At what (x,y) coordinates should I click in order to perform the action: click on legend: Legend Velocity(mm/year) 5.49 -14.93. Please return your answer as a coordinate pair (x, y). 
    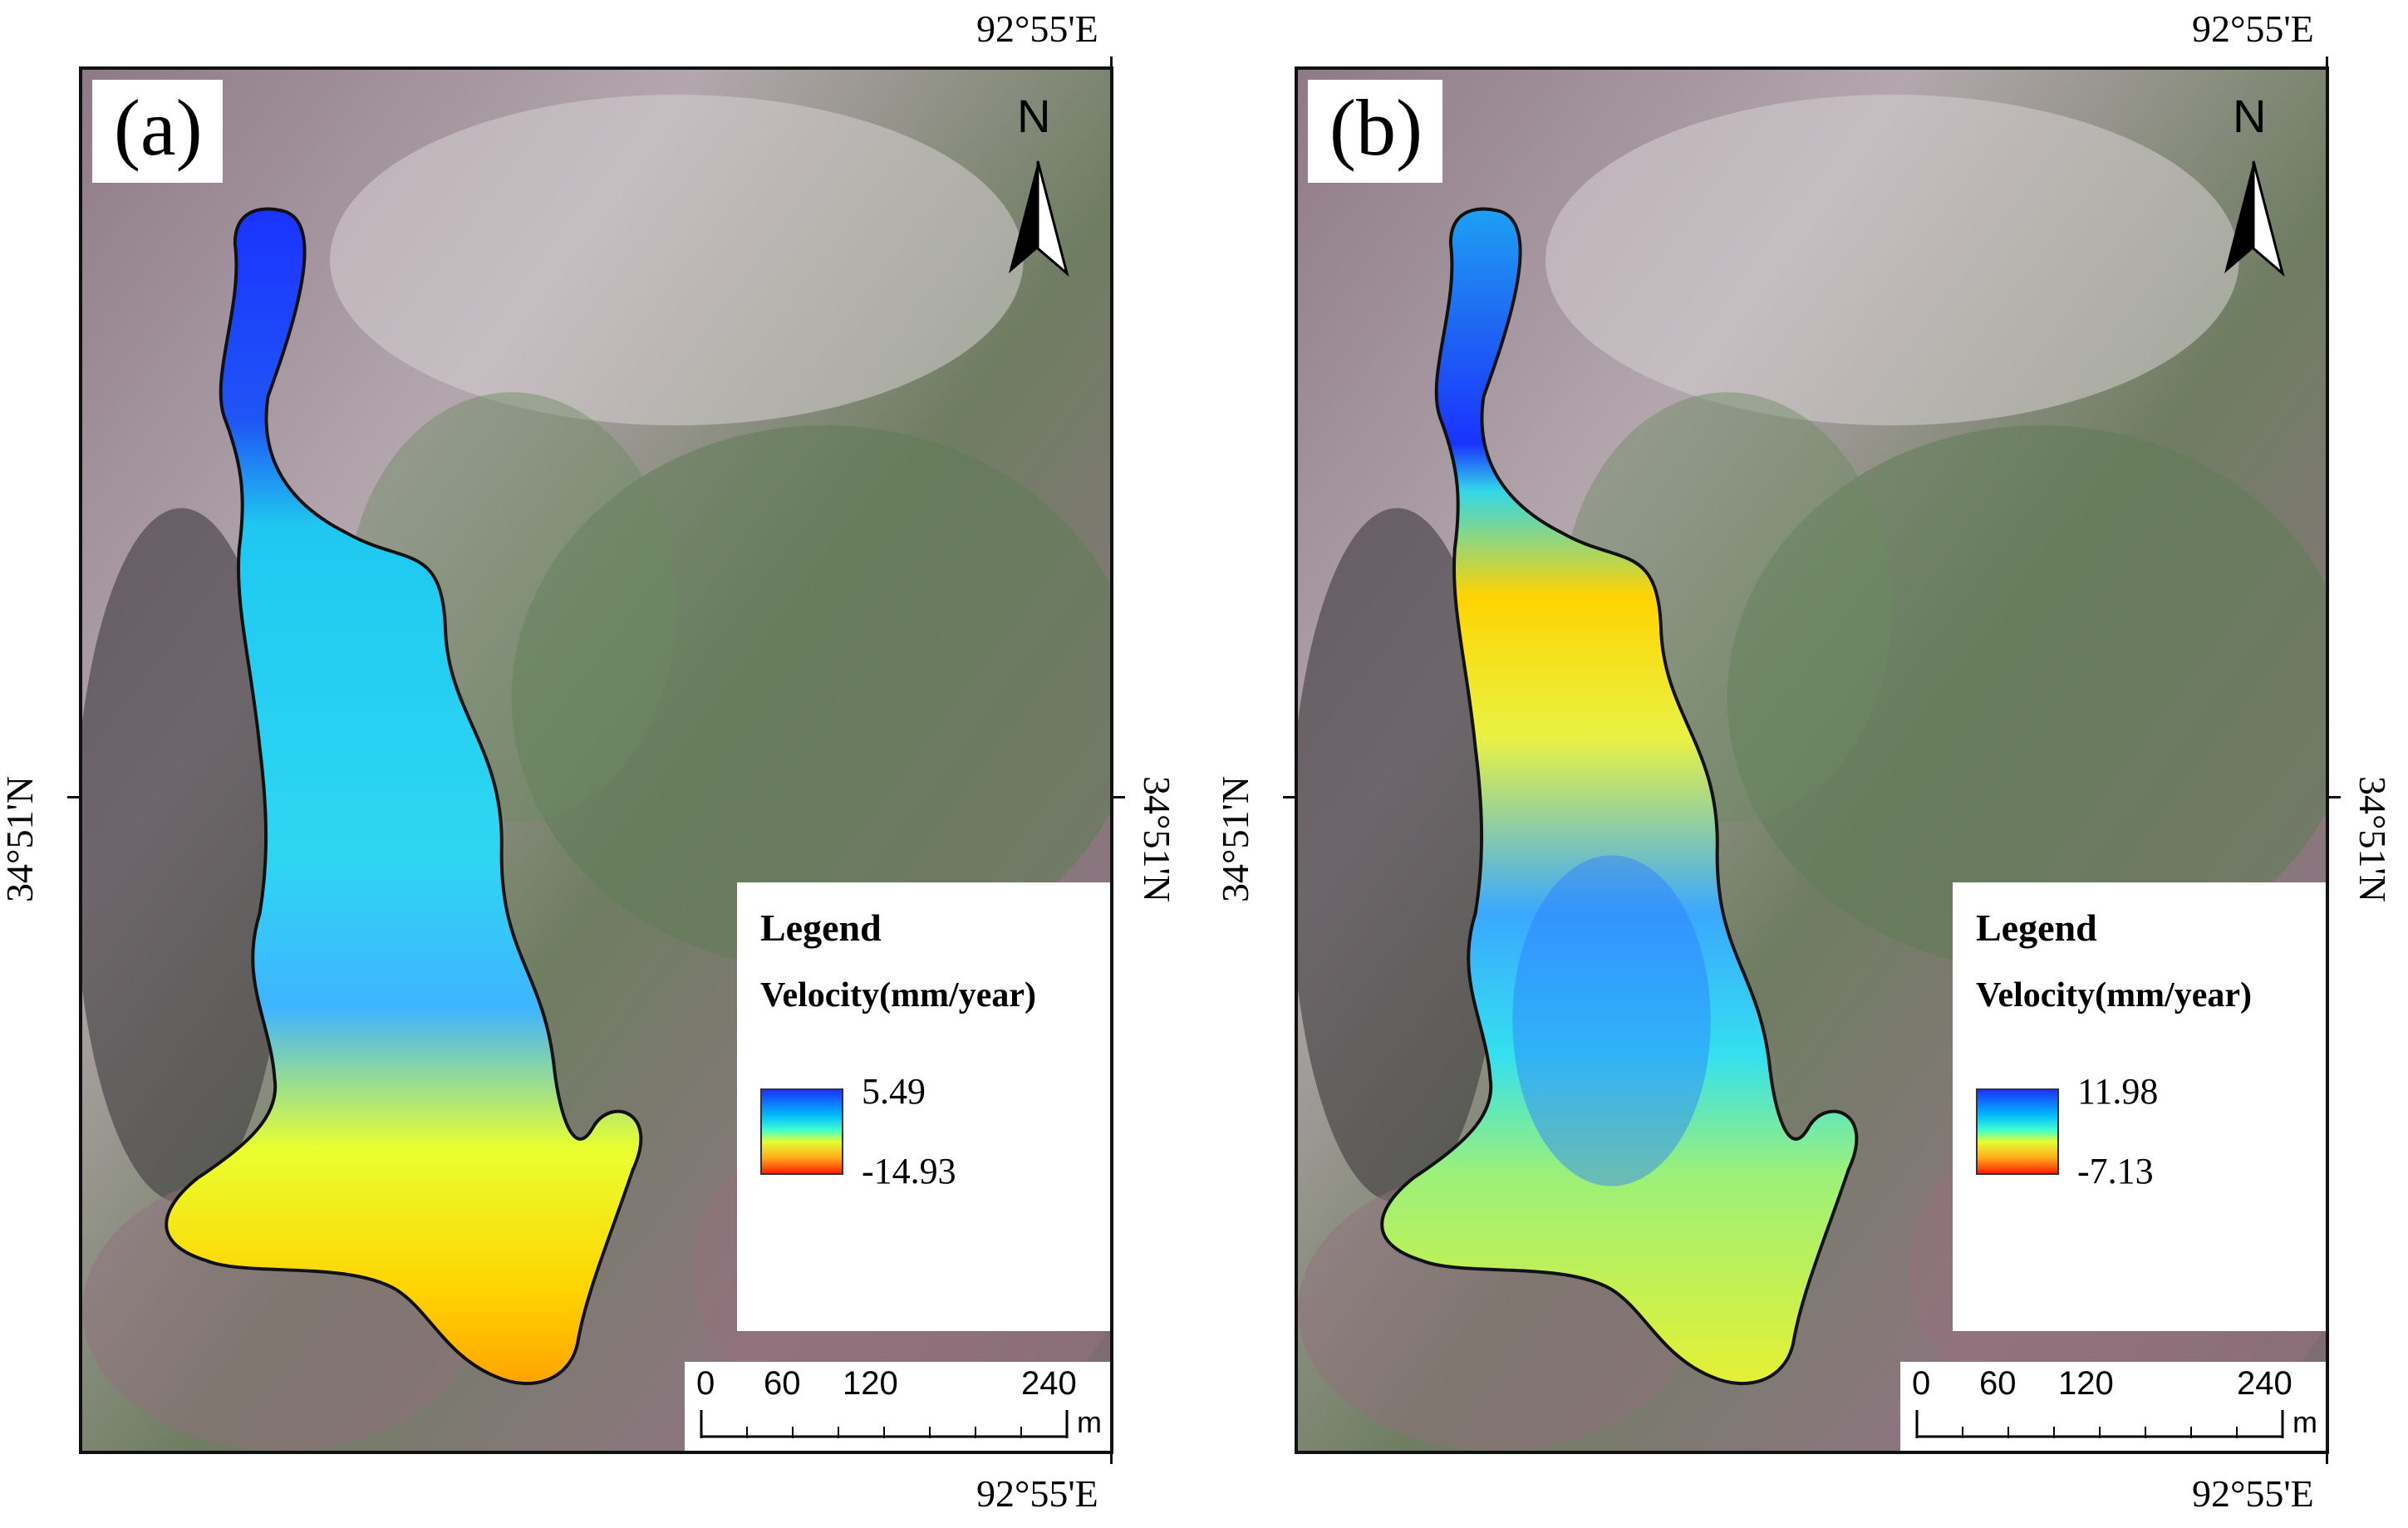
    Looking at the image, I should click on (923, 1106).